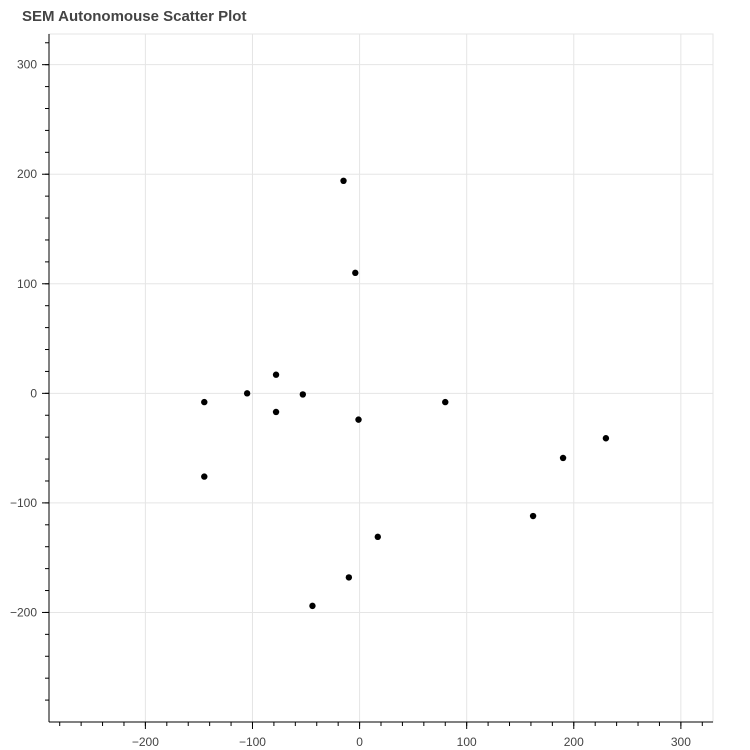 Image resolution: width=750 pixels, height=750 pixels. I want to click on y-tick-label: 0, so click(33, 393).